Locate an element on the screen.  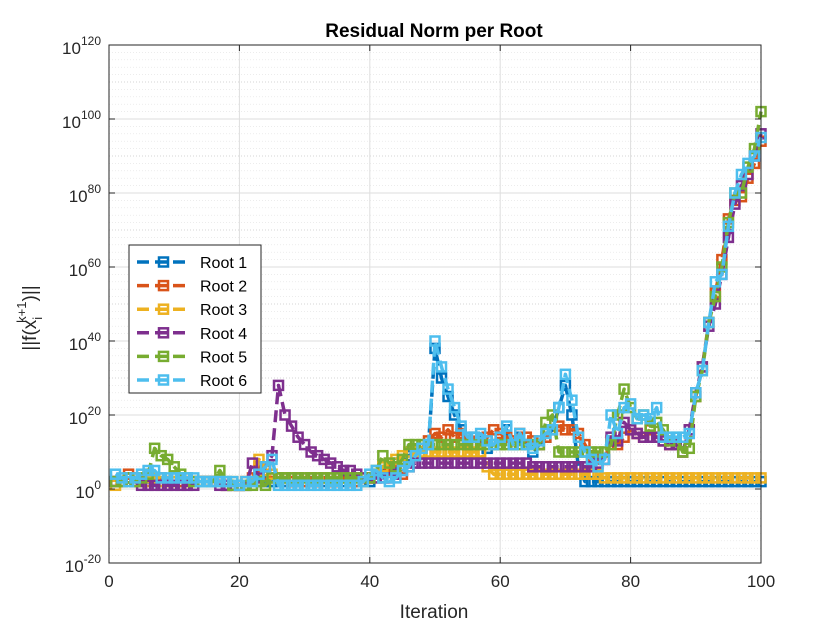
y-axis-label: ||f(xik+1)|| is located at coordinates (29, 317).